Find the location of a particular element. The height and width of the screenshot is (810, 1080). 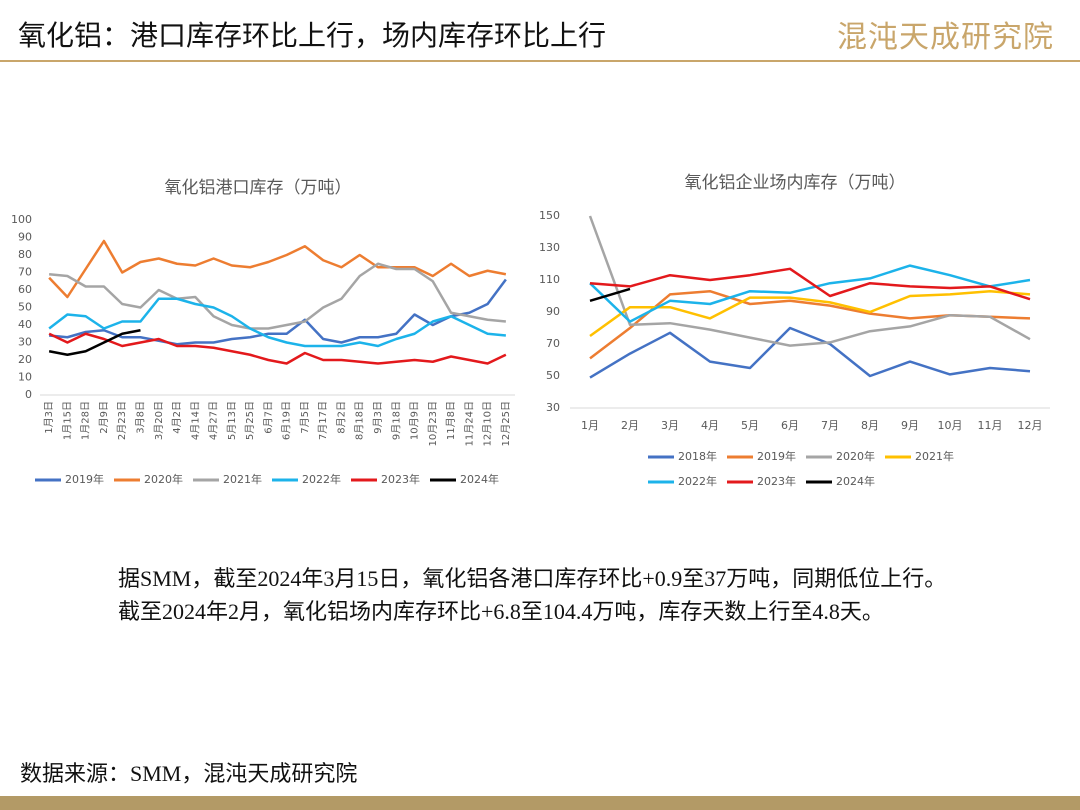

x-tick-label: 1月3日 is located at coordinates (49, 417).